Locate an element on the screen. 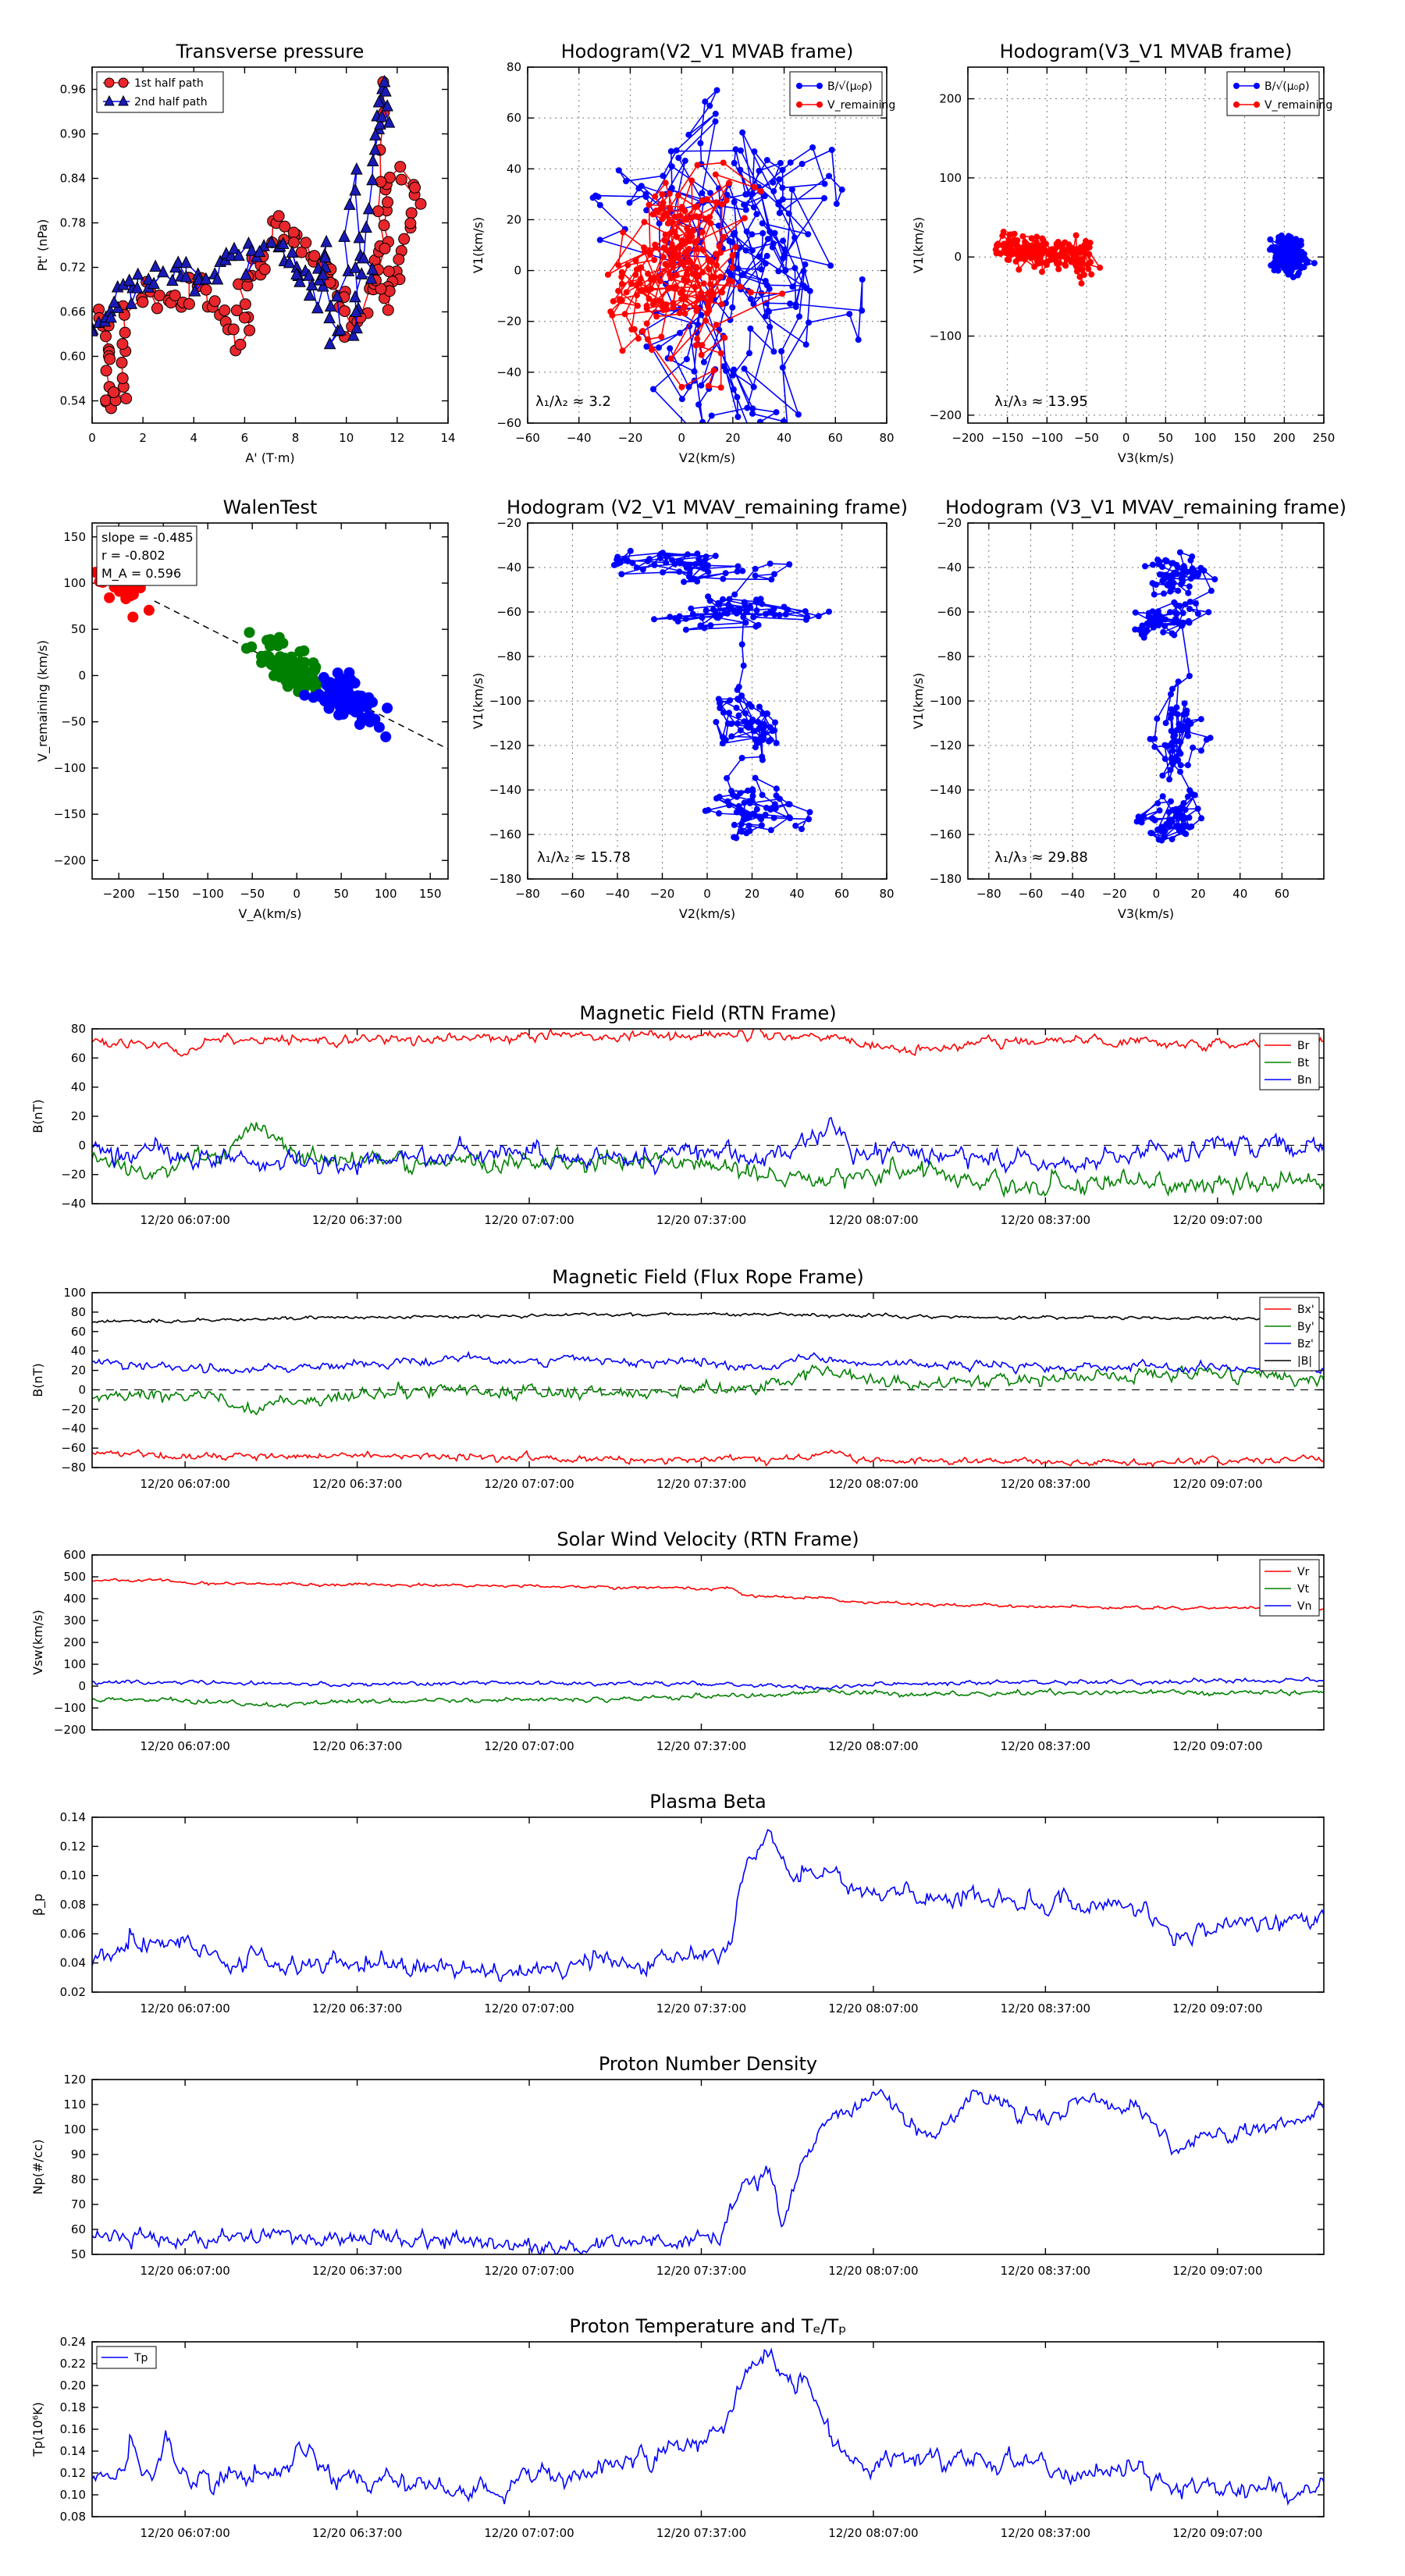 Image resolution: width=1405 pixels, height=2576 pixels. series-bz is located at coordinates (708, 1362).